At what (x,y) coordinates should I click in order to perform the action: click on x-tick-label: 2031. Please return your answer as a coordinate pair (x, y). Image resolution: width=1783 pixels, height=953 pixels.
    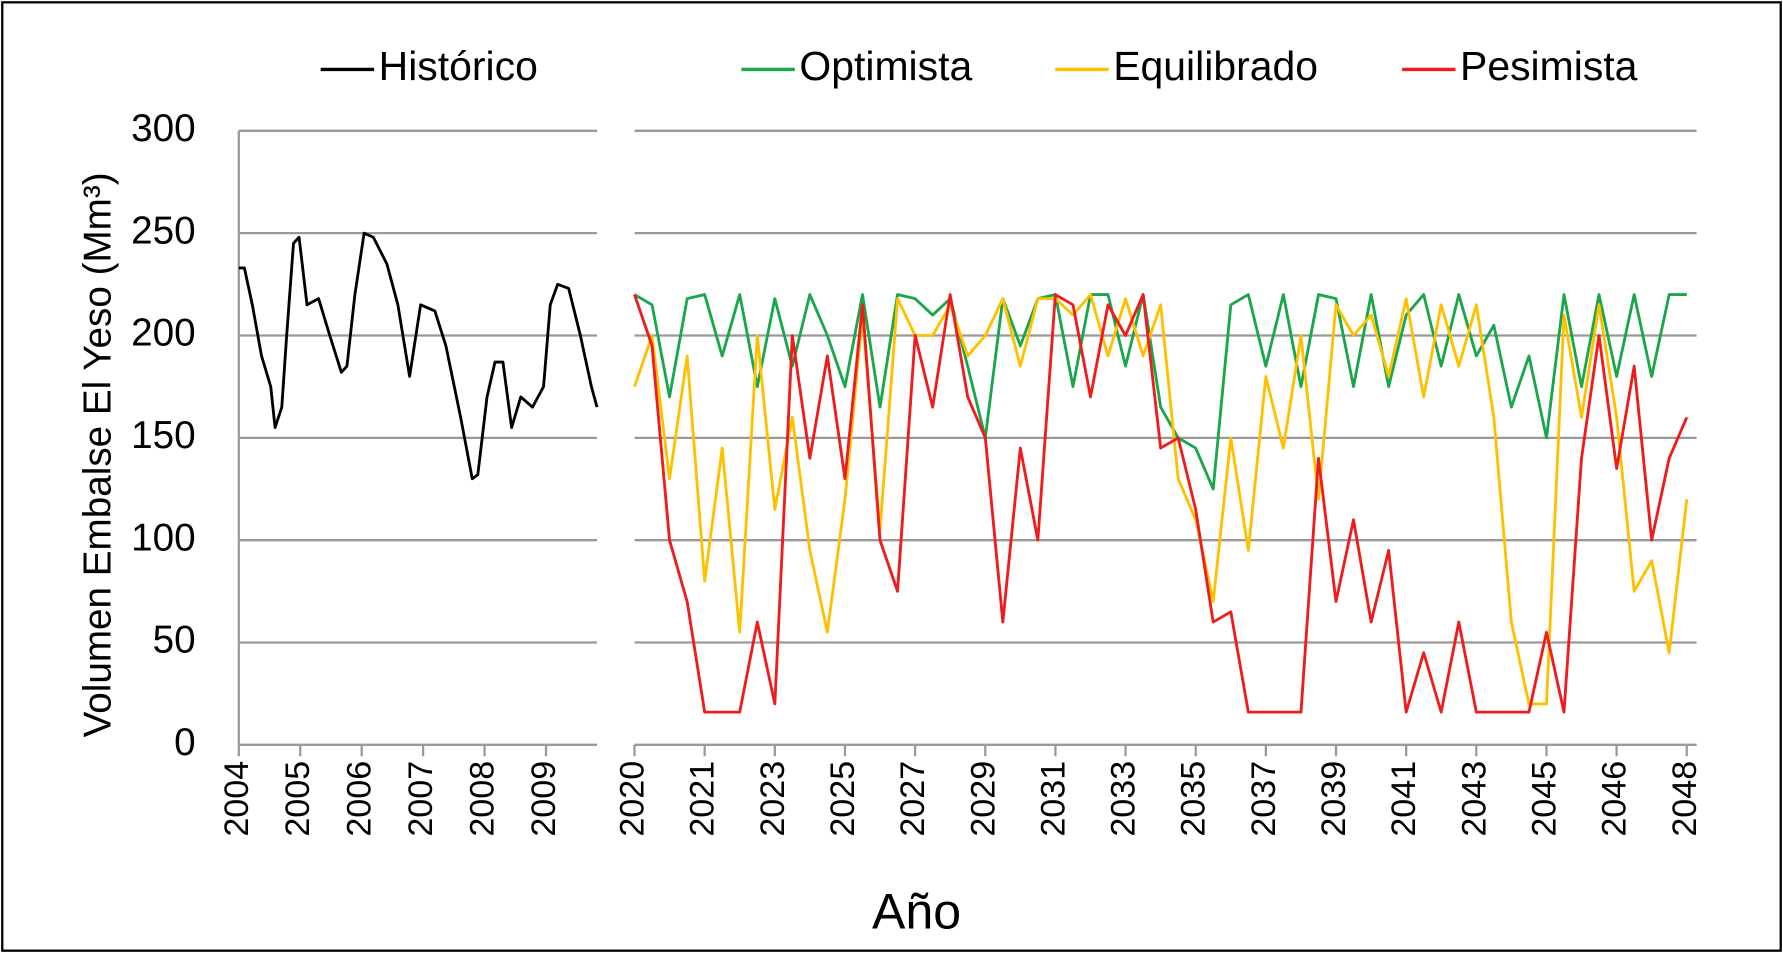
    Looking at the image, I should click on (1053, 799).